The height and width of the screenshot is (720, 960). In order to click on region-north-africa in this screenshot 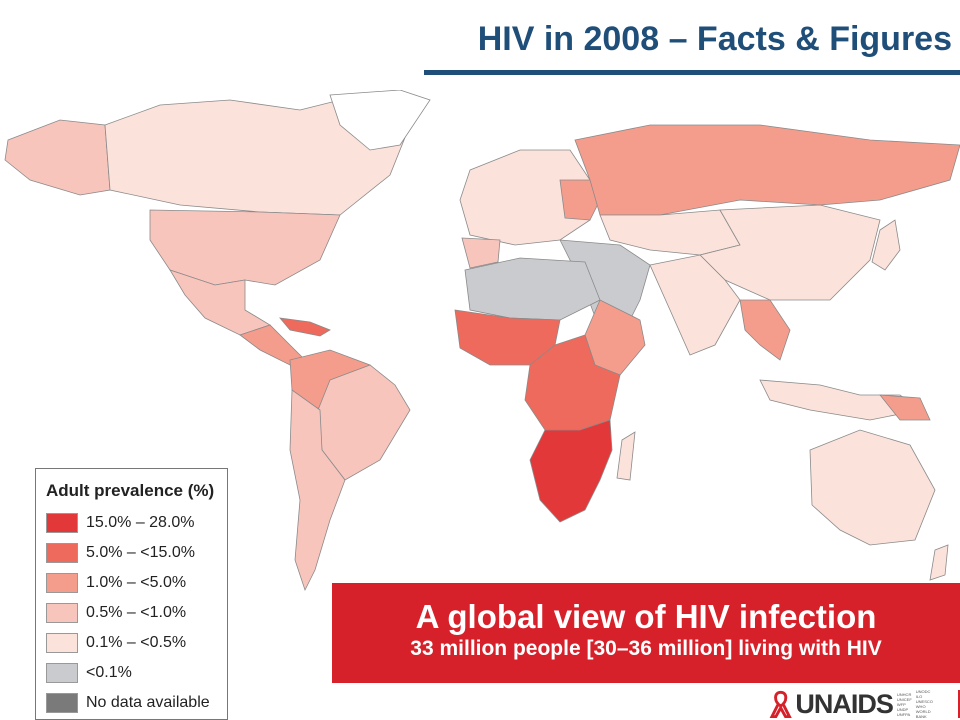, I will do `click(532, 289)`.